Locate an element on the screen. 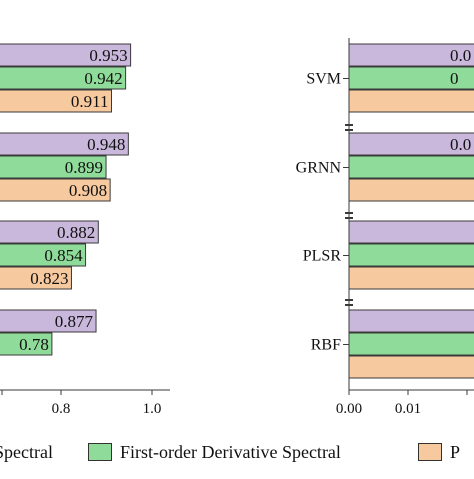  bar-left-s0-svm is located at coordinates (66, 55).